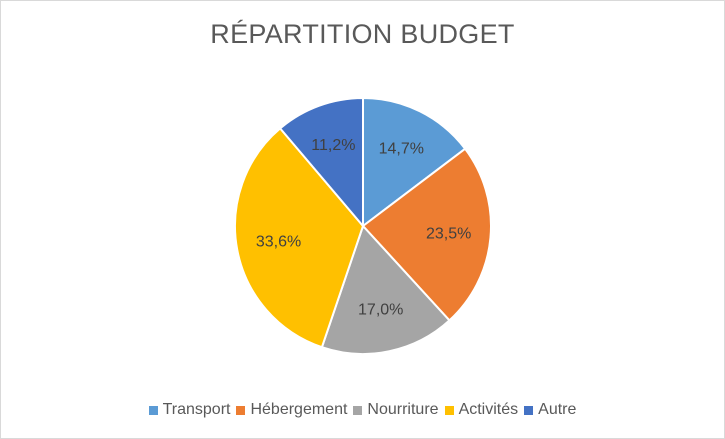 The image size is (725, 439). I want to click on chart-title: RÉPARTITION BUDGET, so click(362, 34).